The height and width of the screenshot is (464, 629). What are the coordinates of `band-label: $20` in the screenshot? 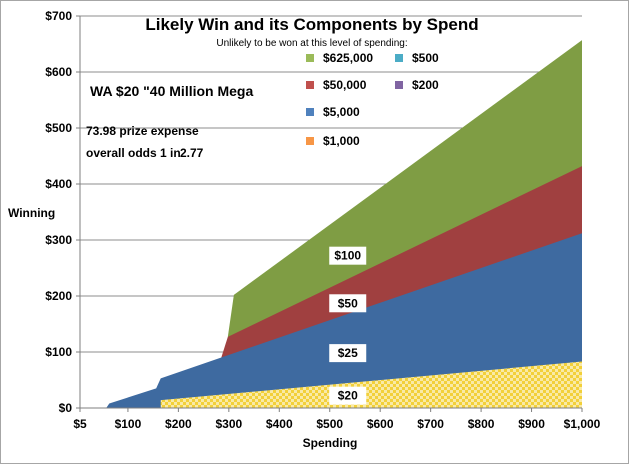 It's located at (348, 396).